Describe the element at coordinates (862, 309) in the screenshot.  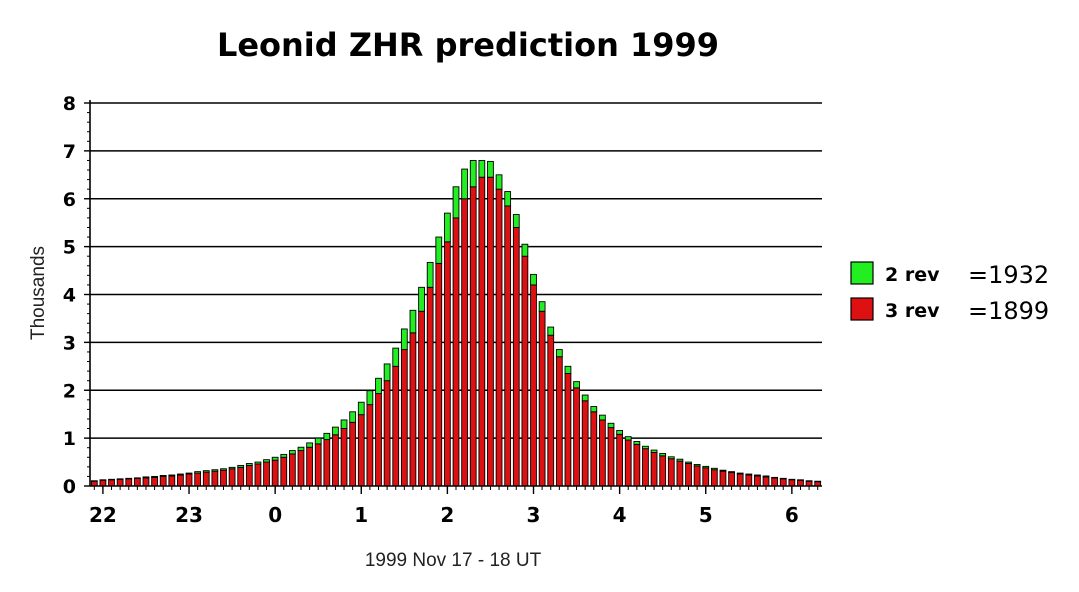
I see `legend-swatch` at that location.